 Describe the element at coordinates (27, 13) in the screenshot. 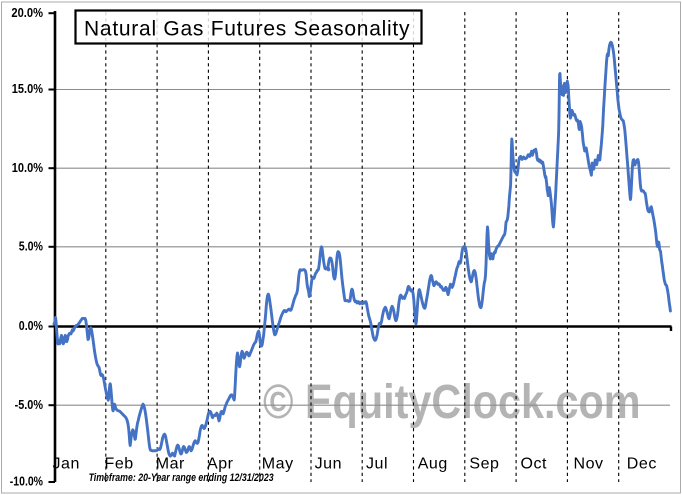

I see `svg-text: 20.0%` at that location.